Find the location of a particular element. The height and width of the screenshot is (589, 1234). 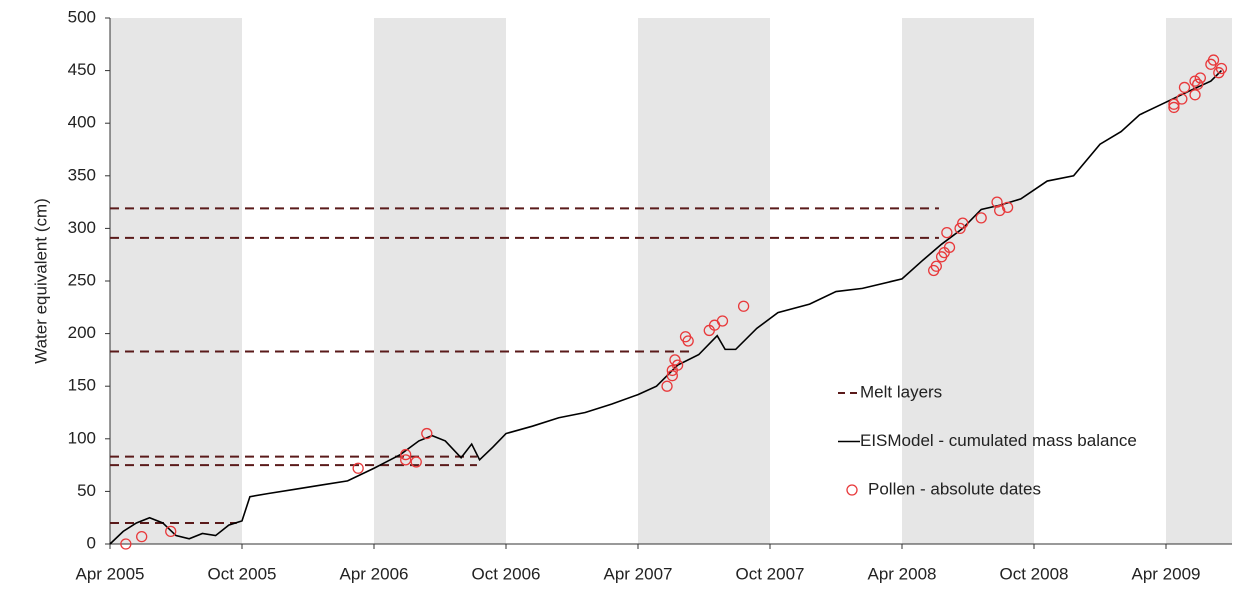

x-tick-label: Oct 2007 is located at coordinates (770, 573).